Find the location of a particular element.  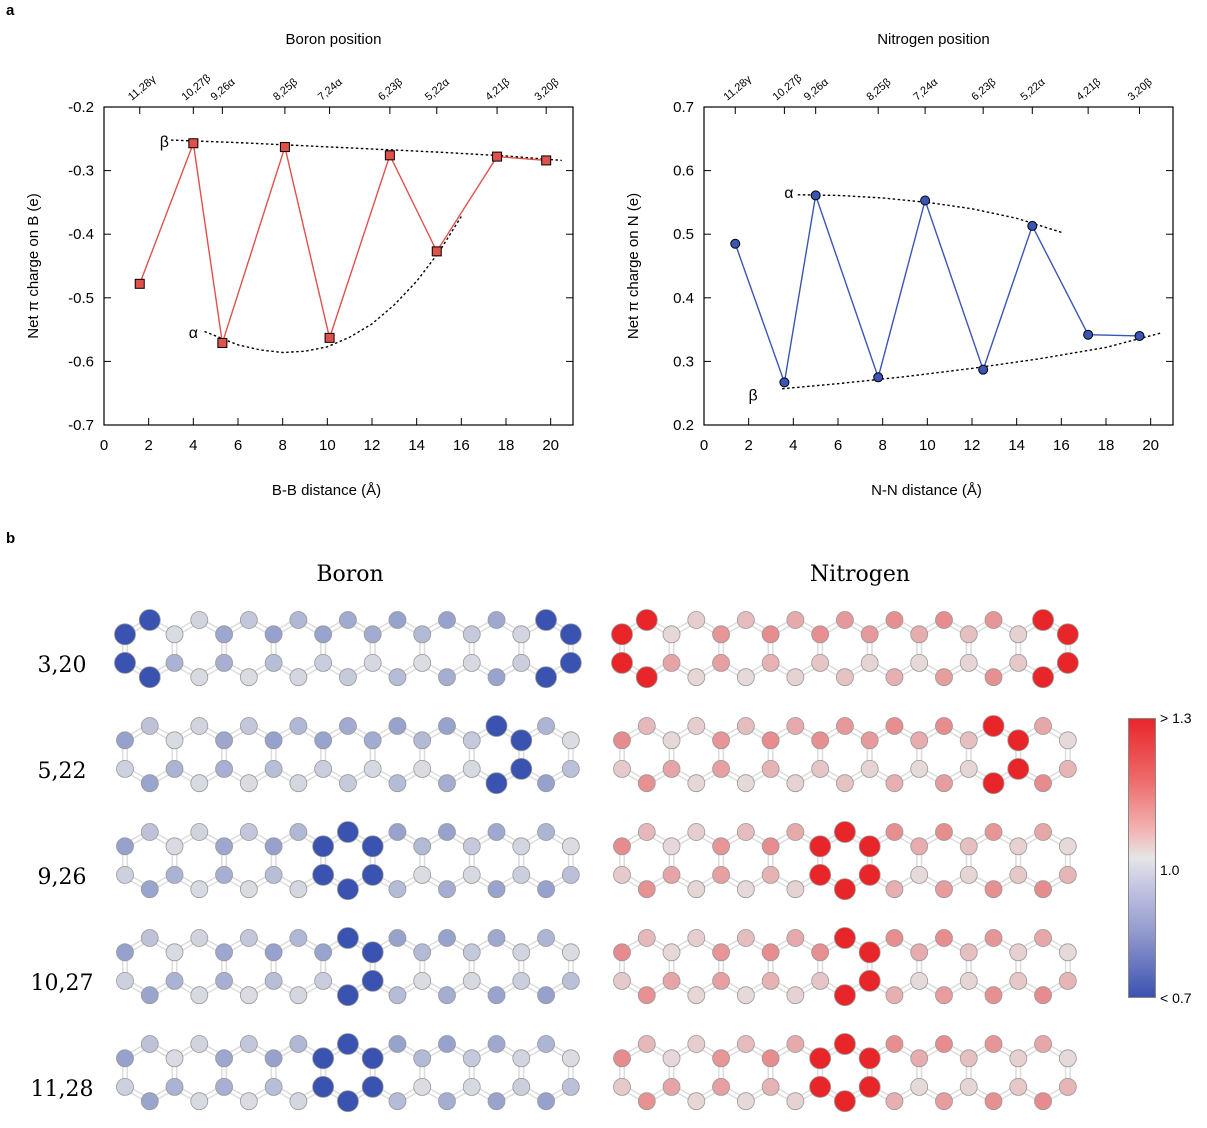

x-tick-label: 20 is located at coordinates (1150, 445).